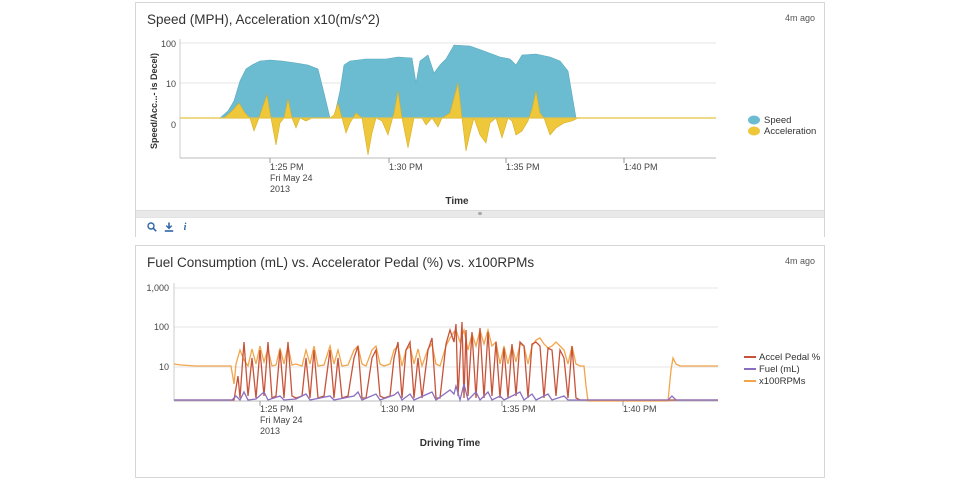 The height and width of the screenshot is (480, 960). What do you see at coordinates (790, 357) in the screenshot?
I see `legend-label: Accel Pedal %` at bounding box center [790, 357].